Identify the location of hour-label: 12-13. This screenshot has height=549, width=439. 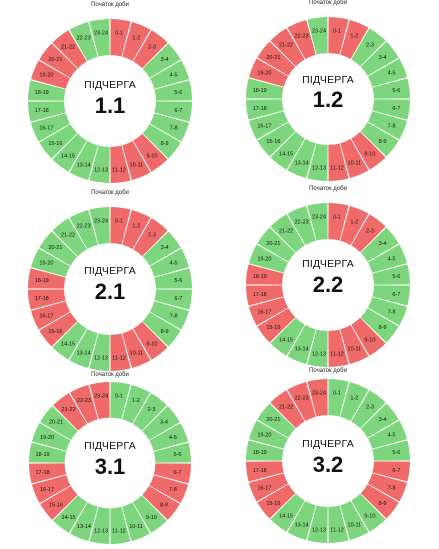
(101, 170).